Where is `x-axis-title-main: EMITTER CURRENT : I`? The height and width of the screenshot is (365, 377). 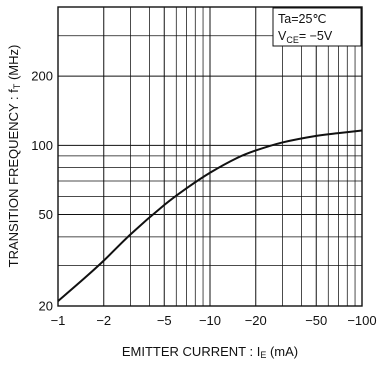 x-axis-title-main: EMITTER CURRENT : I is located at coordinates (191, 351).